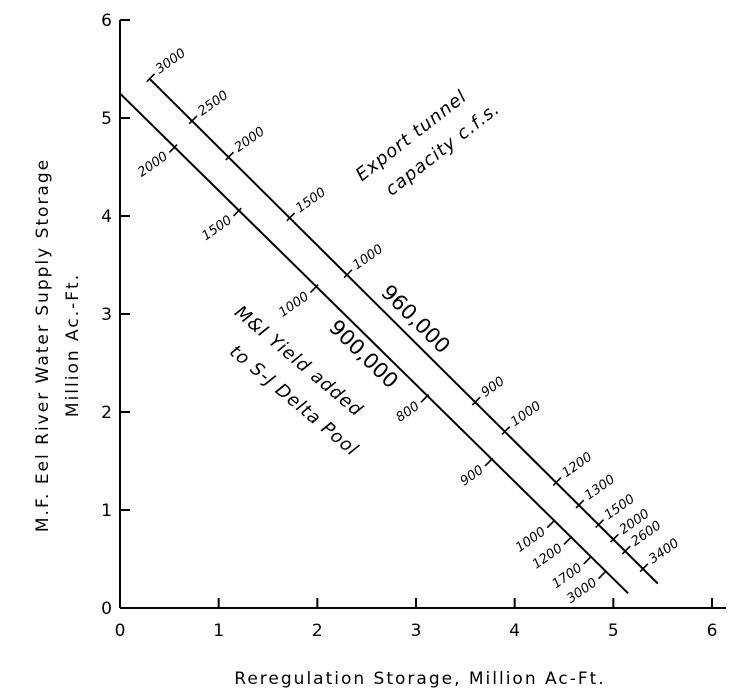 Image resolution: width=737 pixels, height=695 pixels. What do you see at coordinates (408, 412) in the screenshot?
I see `scale-mark-label: 800` at bounding box center [408, 412].